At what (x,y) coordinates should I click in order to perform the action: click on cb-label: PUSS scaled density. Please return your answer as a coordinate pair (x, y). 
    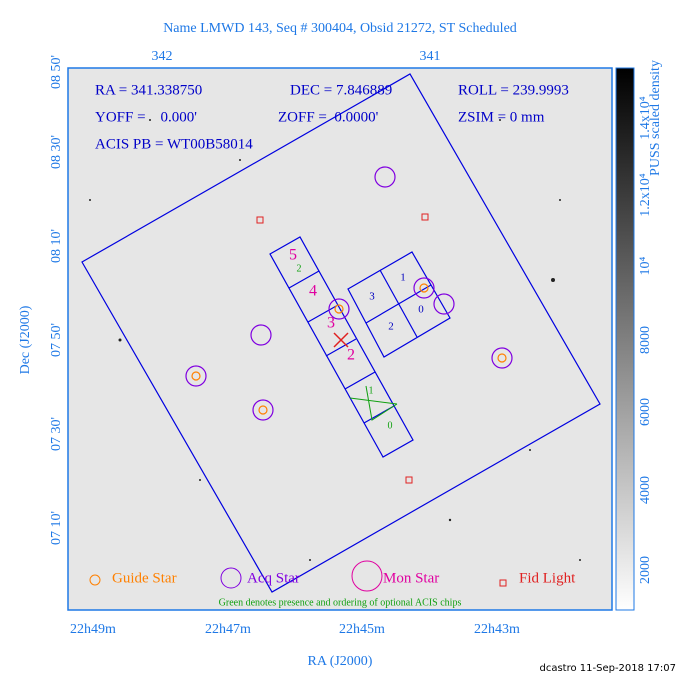
    Looking at the image, I should click on (655, 118).